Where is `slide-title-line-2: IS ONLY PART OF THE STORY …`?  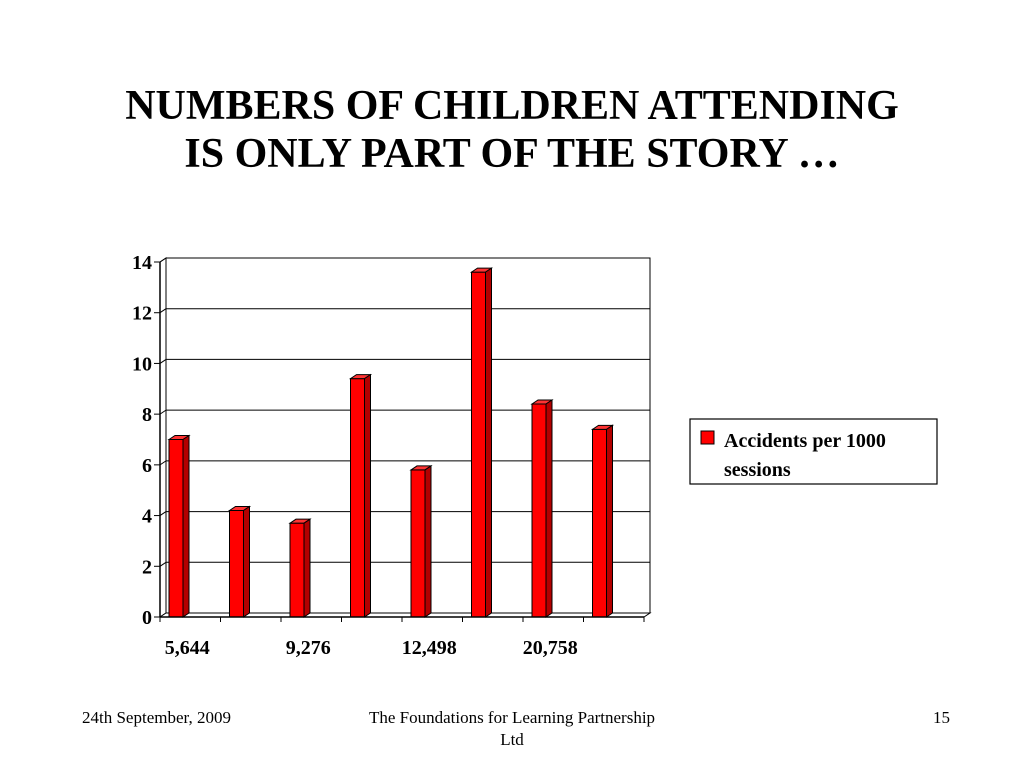 slide-title-line-2: IS ONLY PART OF THE STORY … is located at coordinates (512, 154).